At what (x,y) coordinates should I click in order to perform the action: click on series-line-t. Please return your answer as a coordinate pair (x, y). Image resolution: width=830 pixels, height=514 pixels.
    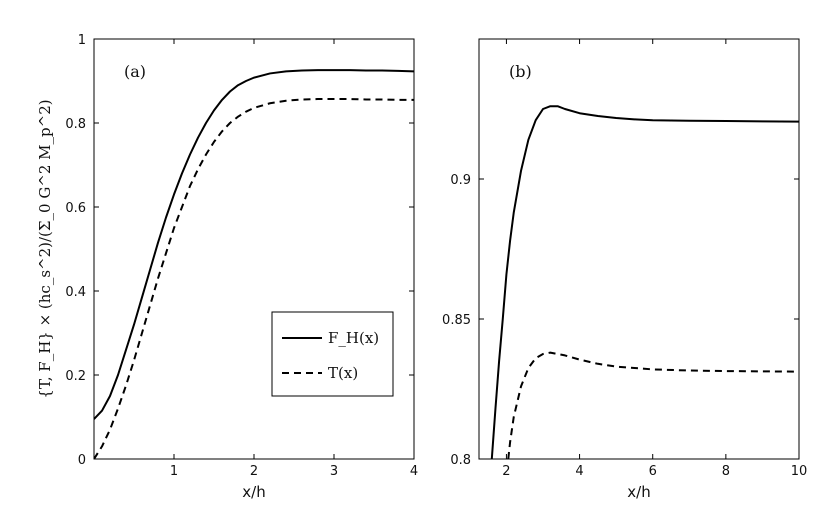
    Looking at the image, I should click on (653, 405).